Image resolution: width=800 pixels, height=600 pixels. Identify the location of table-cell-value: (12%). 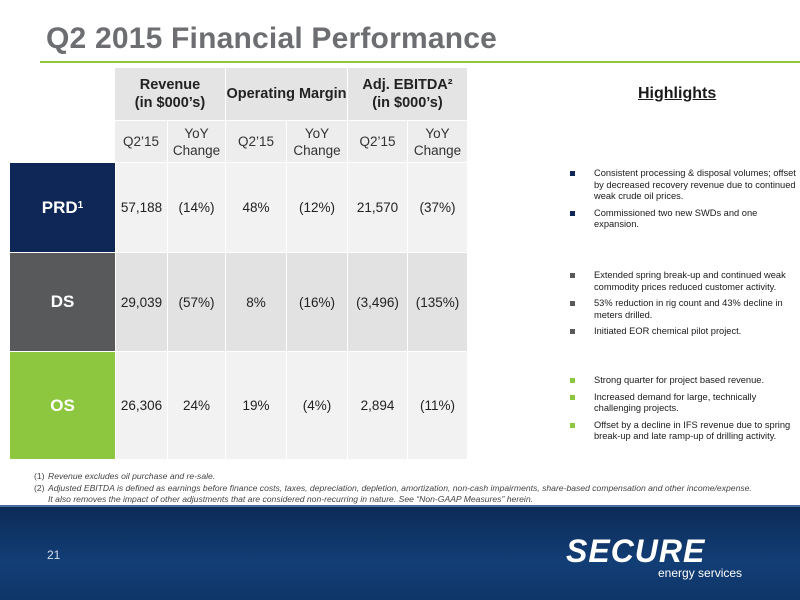
(316, 207).